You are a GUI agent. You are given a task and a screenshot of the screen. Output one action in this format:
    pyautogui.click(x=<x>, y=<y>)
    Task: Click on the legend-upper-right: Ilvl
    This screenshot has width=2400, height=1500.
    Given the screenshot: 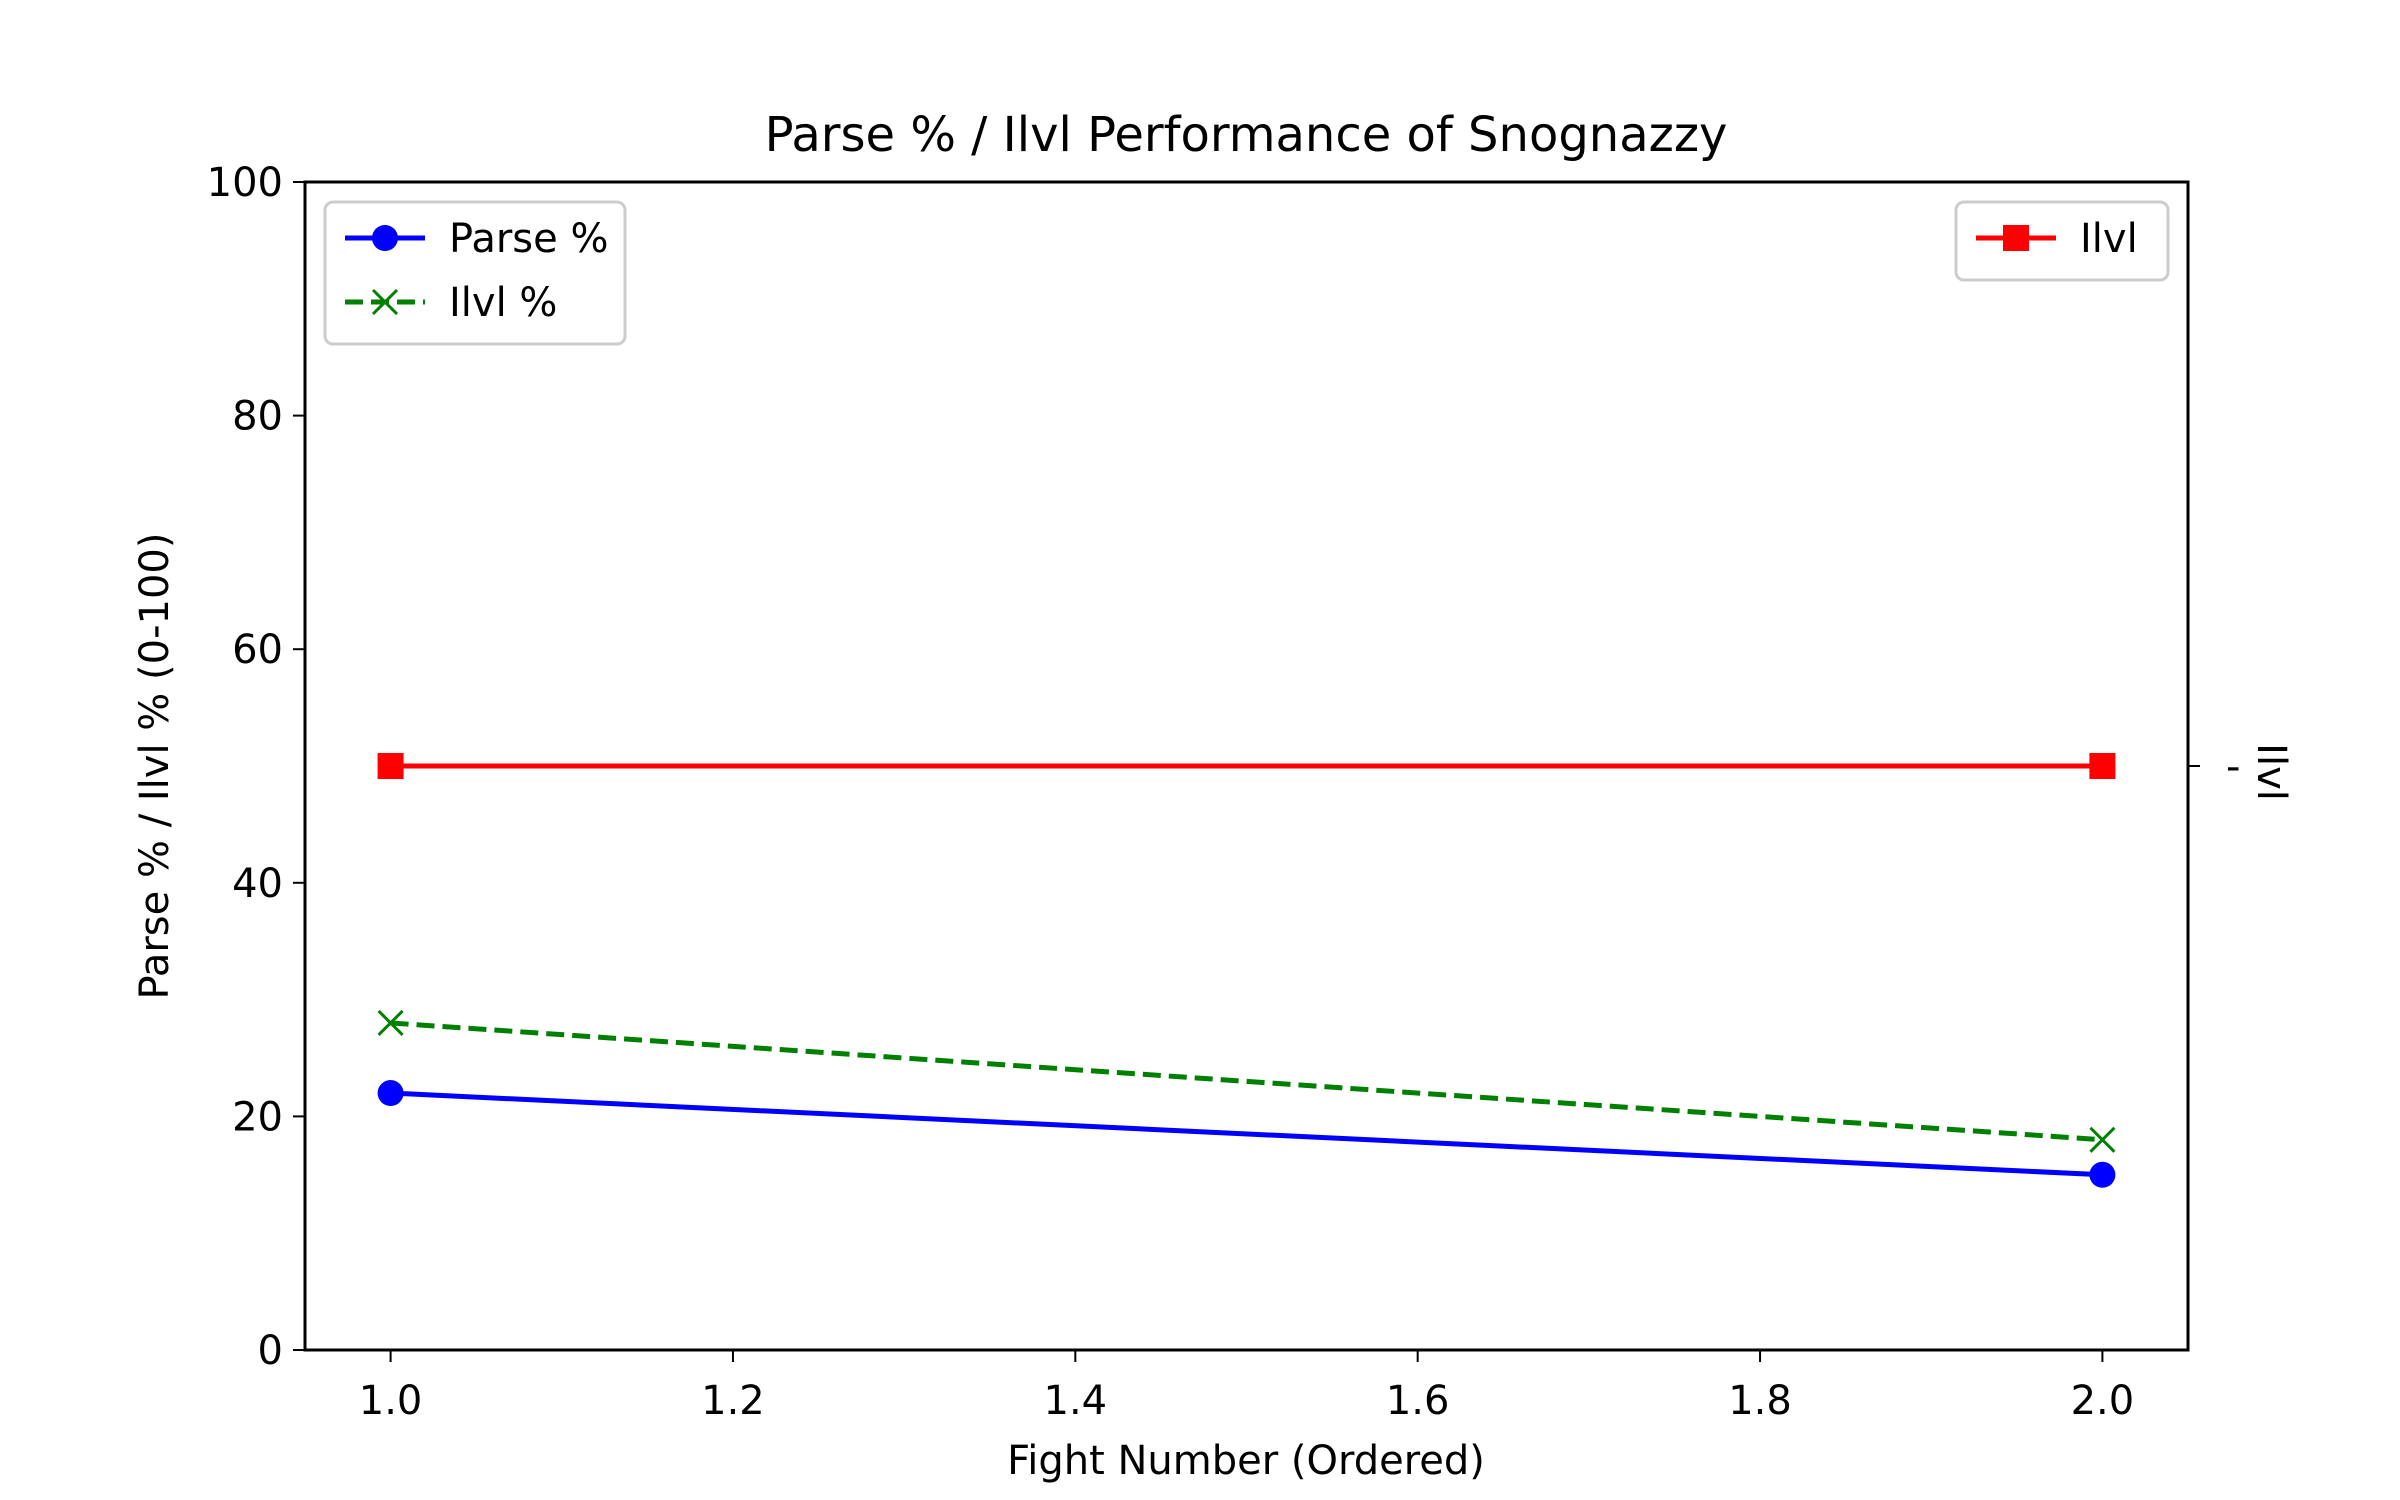 What is the action you would take?
    pyautogui.click(x=2062, y=241)
    